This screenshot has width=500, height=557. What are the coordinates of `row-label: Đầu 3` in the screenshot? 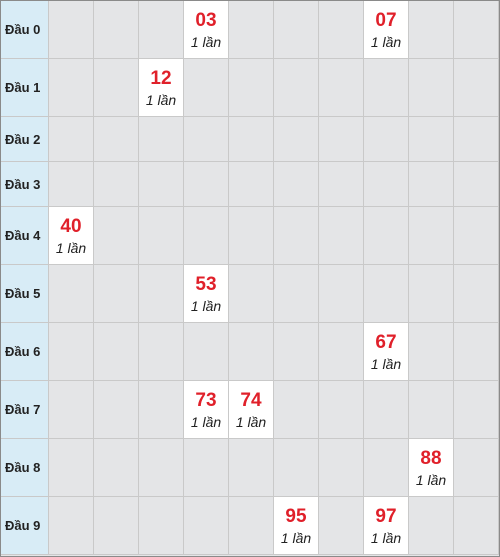 It's located at (25, 184).